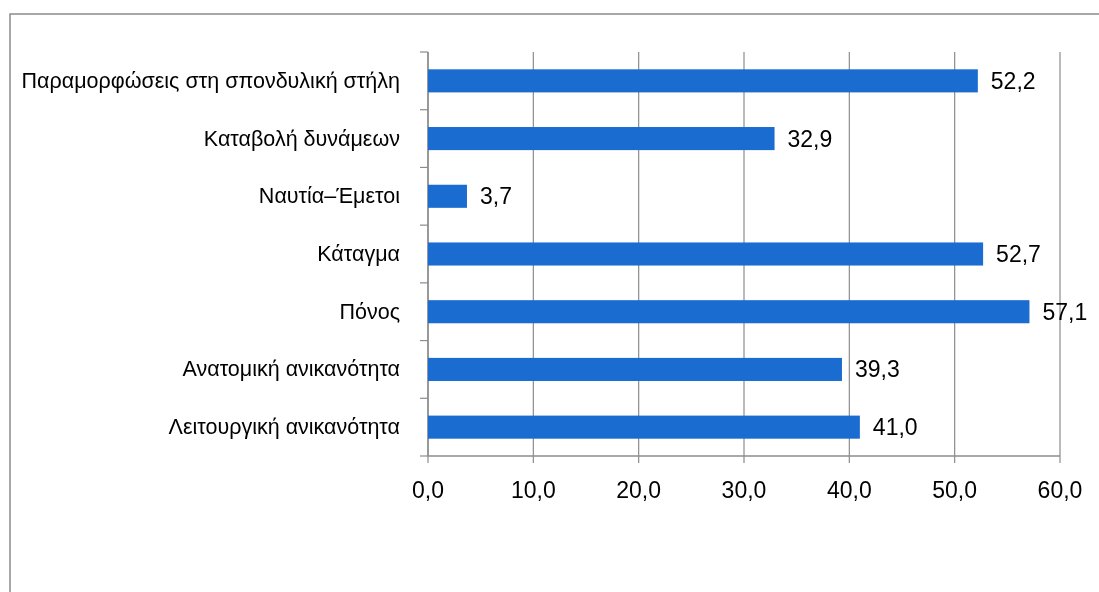  What do you see at coordinates (955, 490) in the screenshot?
I see `x-tick-label: 50,0` at bounding box center [955, 490].